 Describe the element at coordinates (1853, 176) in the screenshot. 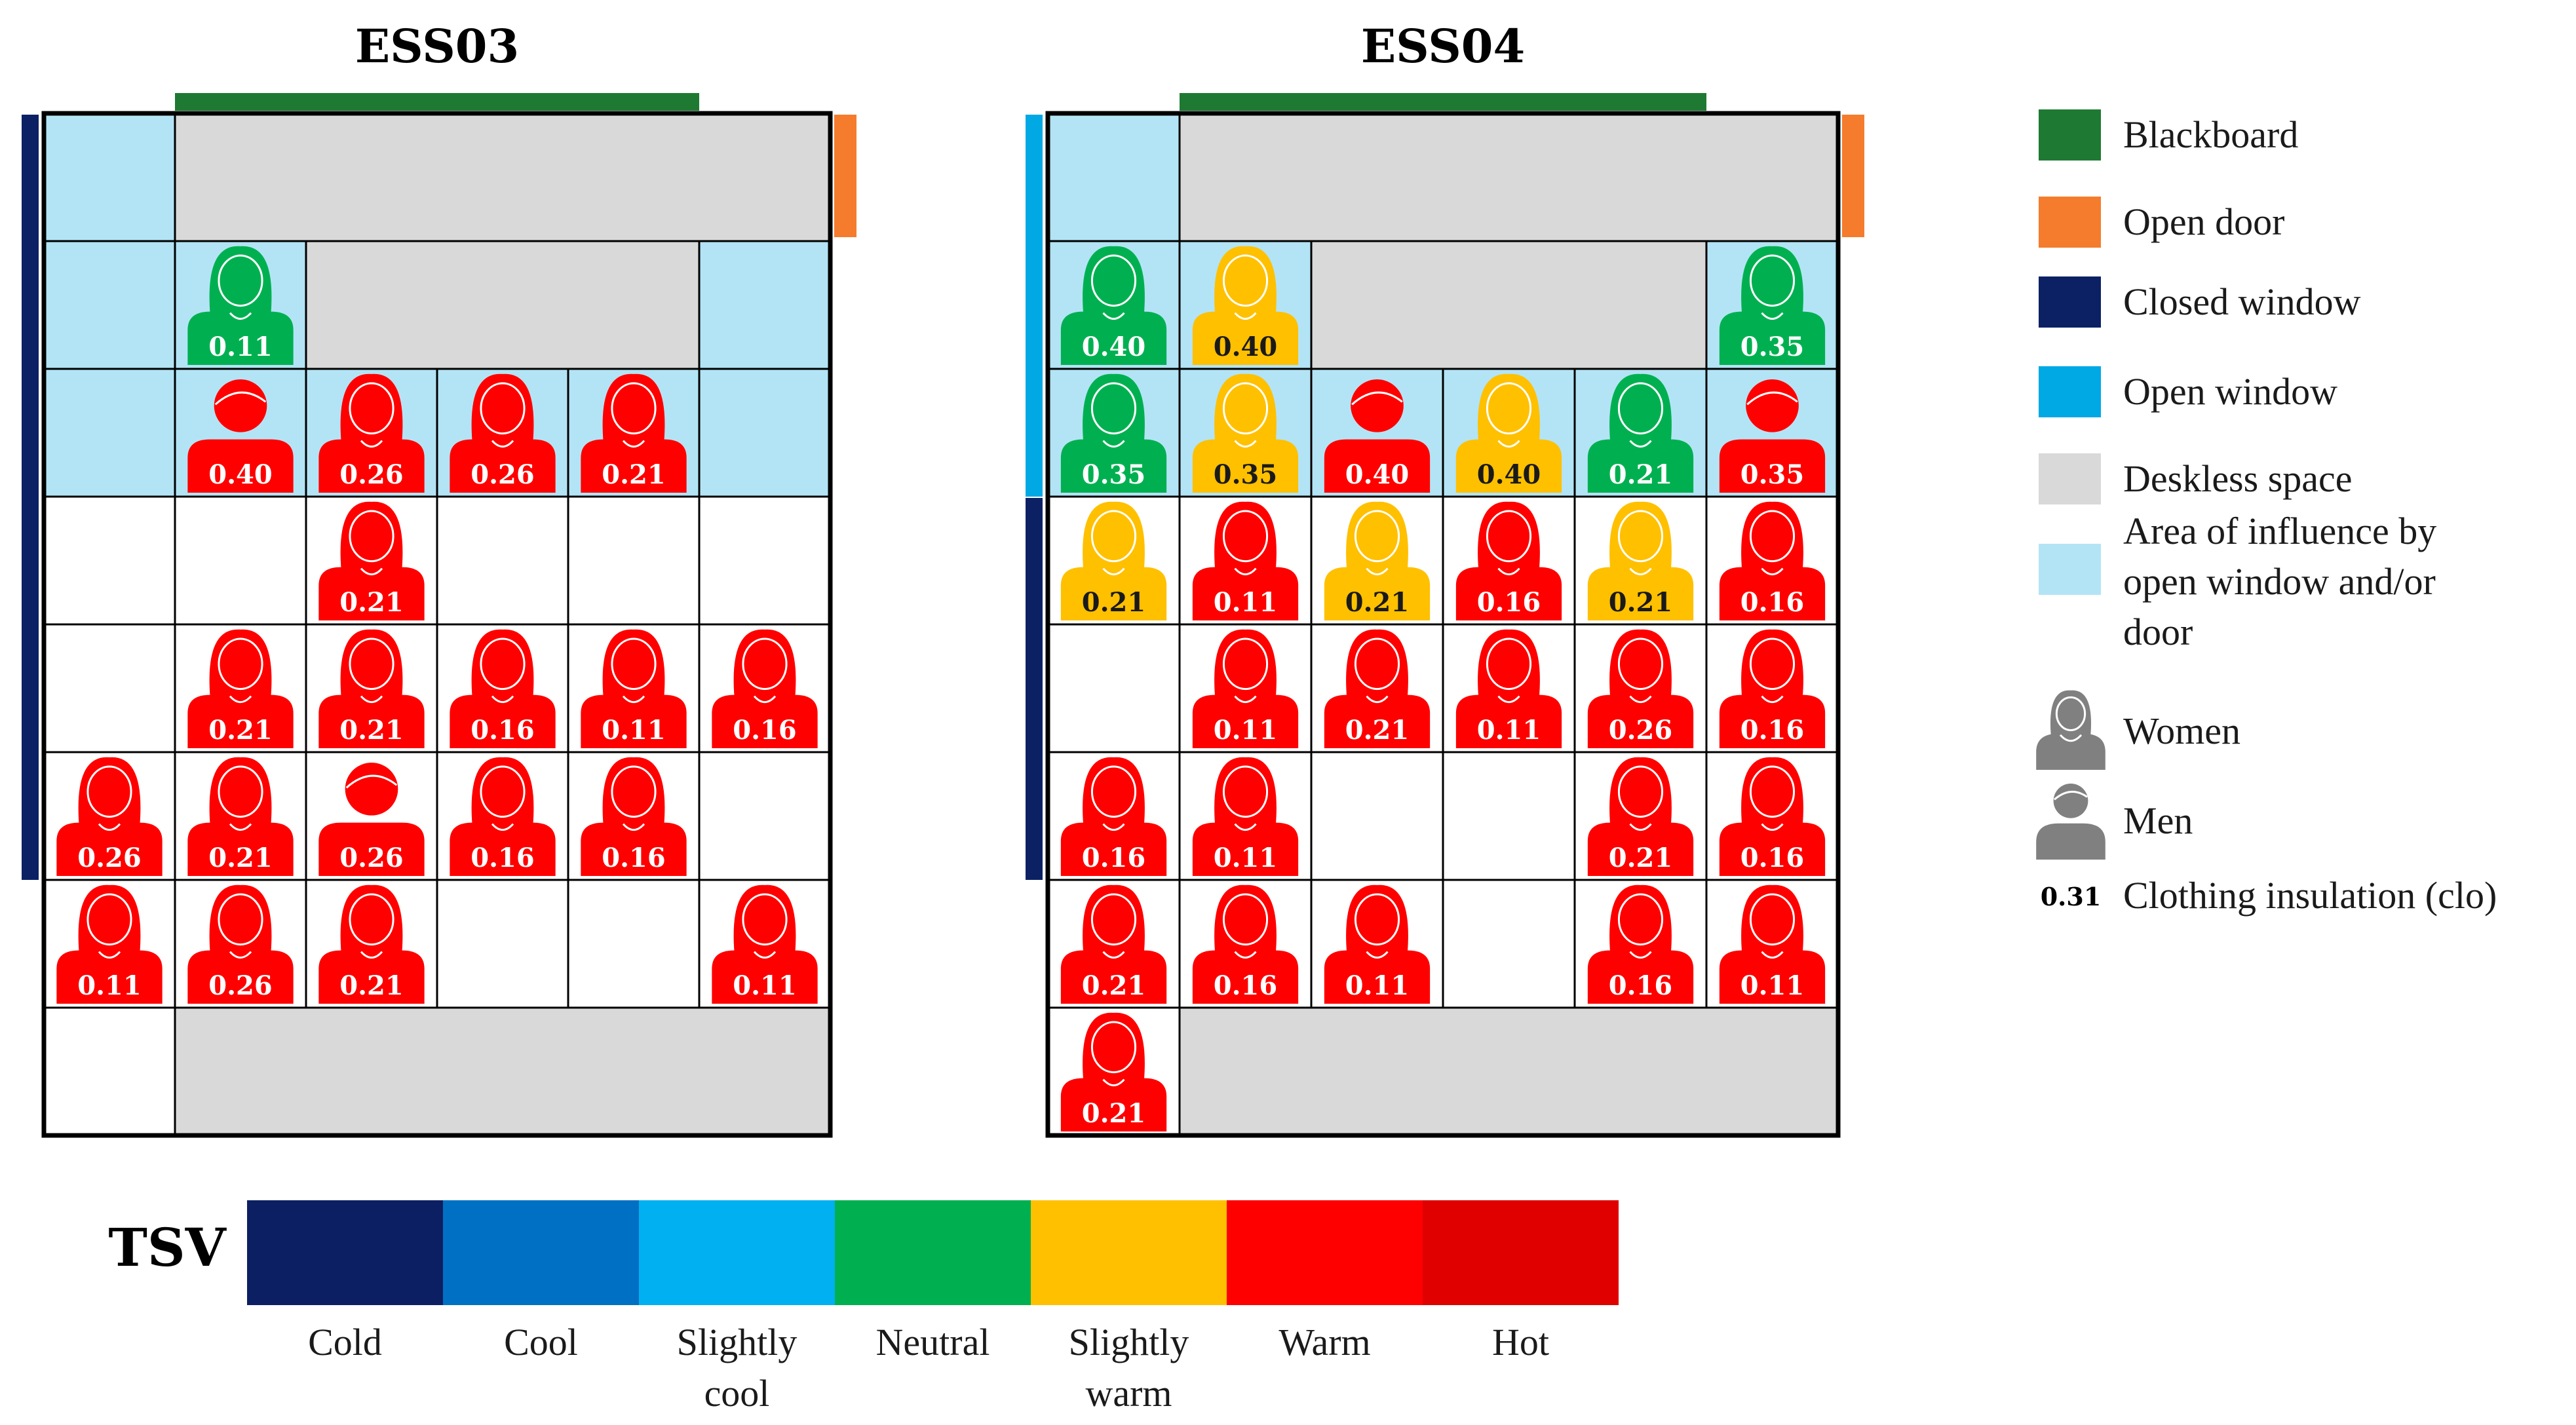

I see `open-door` at that location.